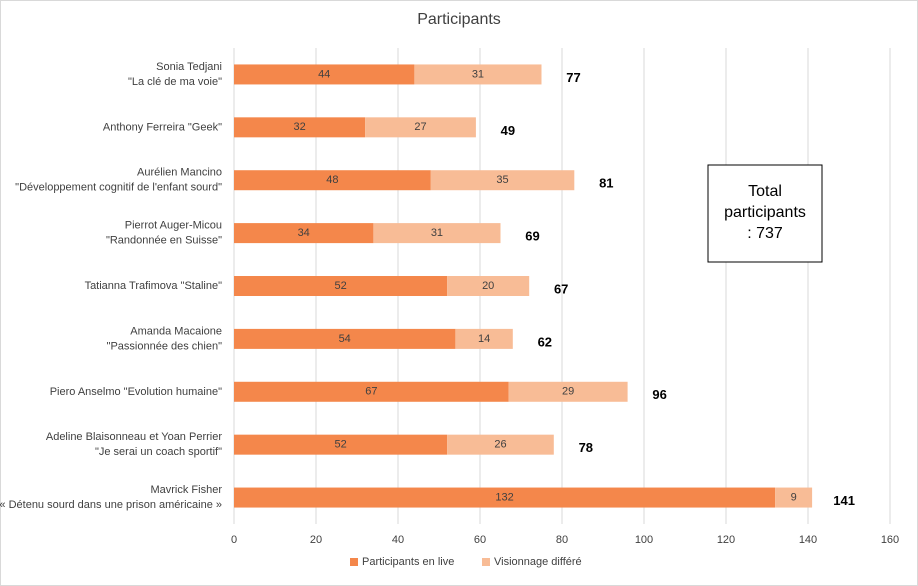 This screenshot has width=918, height=586. I want to click on data-label: 20, so click(488, 286).